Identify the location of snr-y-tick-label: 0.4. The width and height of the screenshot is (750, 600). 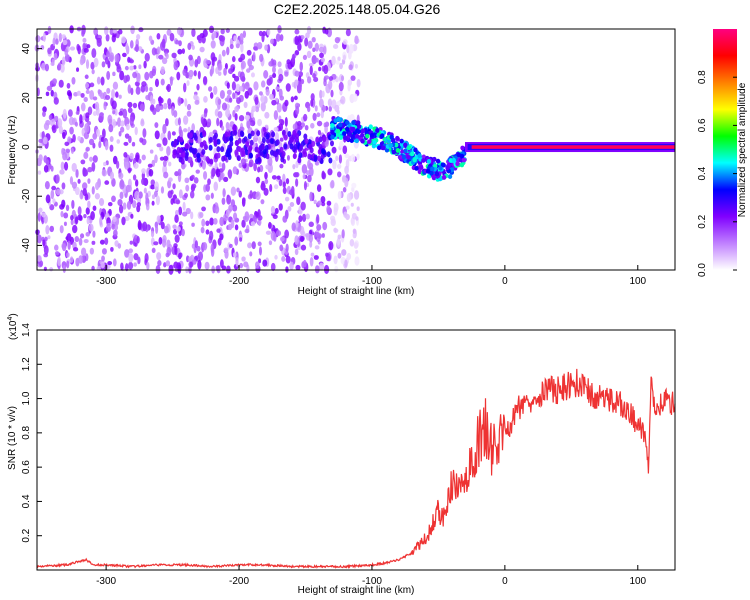
(26, 501).